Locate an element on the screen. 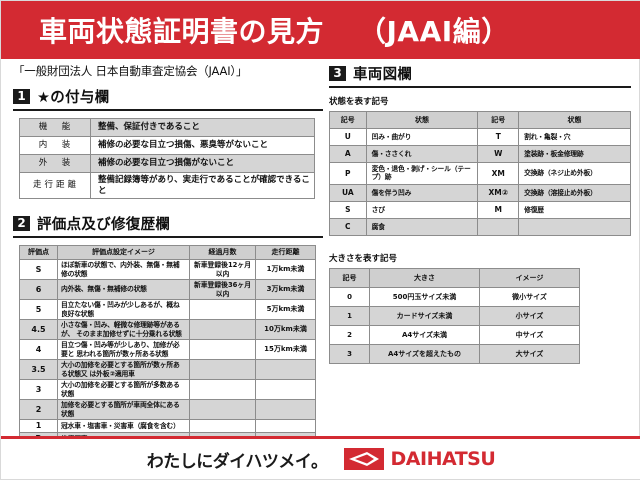 This screenshot has height=480, width=640. table-header-row: 記号 大きさ イメージ is located at coordinates (454, 277).